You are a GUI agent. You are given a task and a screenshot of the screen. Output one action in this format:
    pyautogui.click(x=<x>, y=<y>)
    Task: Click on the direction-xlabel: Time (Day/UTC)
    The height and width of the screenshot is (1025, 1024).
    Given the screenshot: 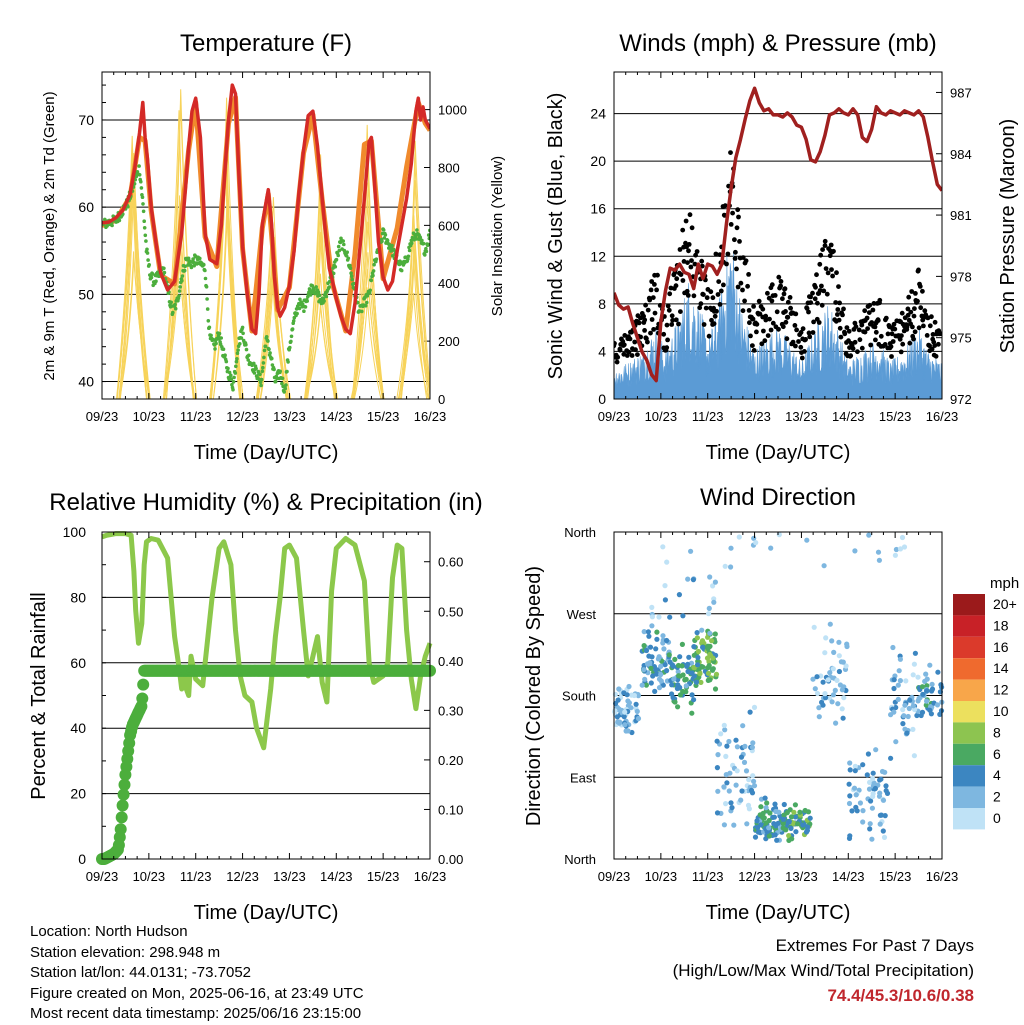 What is the action you would take?
    pyautogui.click(x=778, y=913)
    